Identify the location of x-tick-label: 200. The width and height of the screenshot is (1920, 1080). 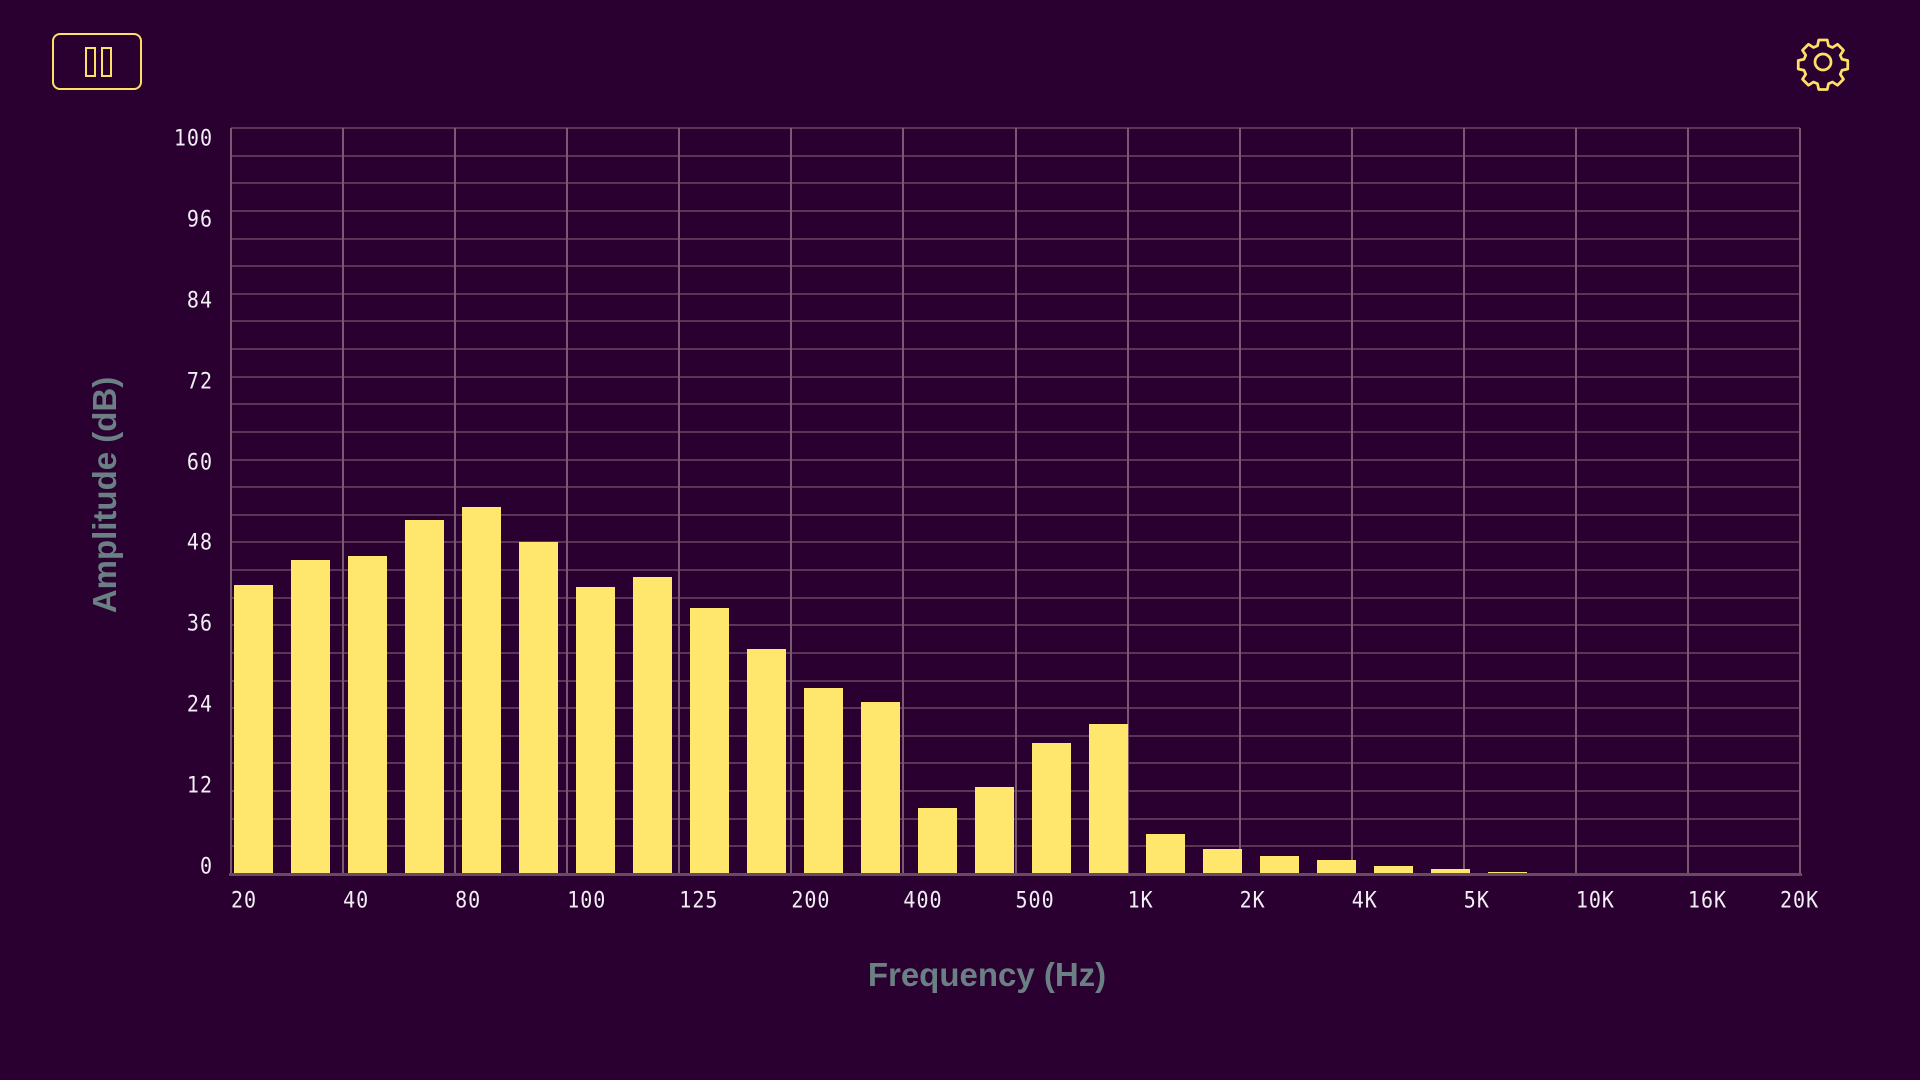
(811, 900).